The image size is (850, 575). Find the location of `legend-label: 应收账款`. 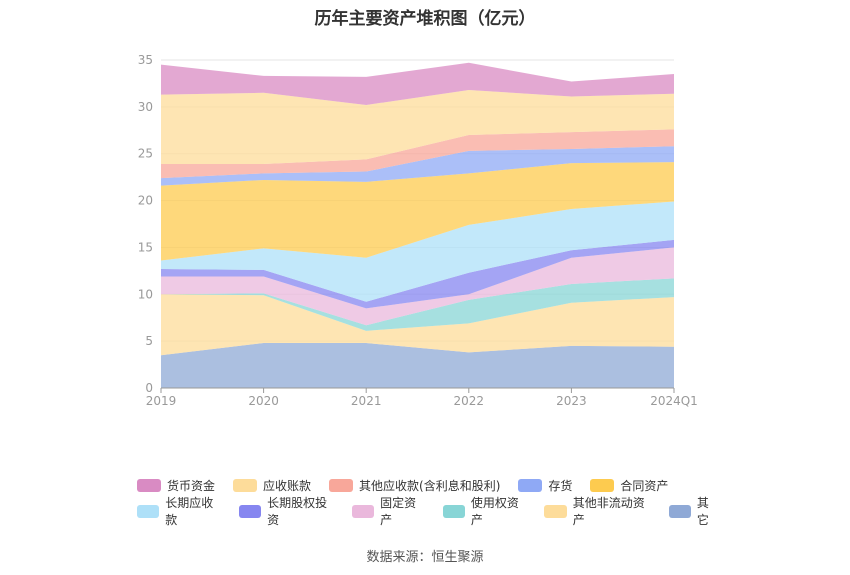

legend-label: 应收账款 is located at coordinates (287, 485).